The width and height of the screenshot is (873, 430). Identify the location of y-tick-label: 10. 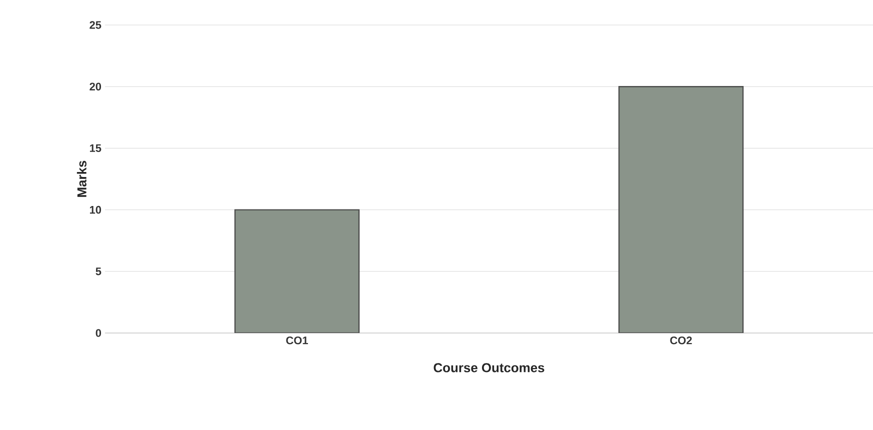
(96, 210).